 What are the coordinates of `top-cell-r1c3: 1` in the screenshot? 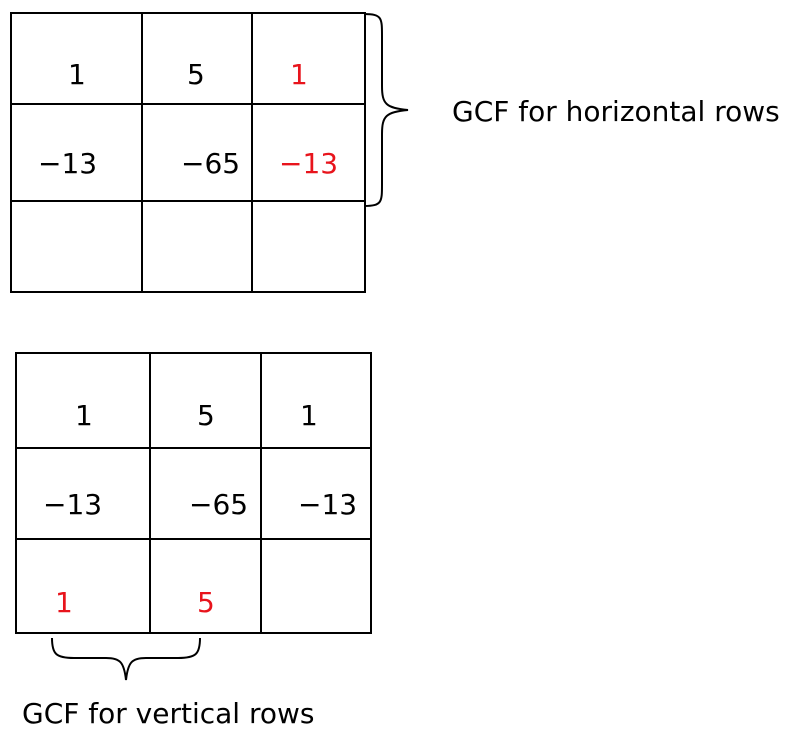 It's located at (308, 59).